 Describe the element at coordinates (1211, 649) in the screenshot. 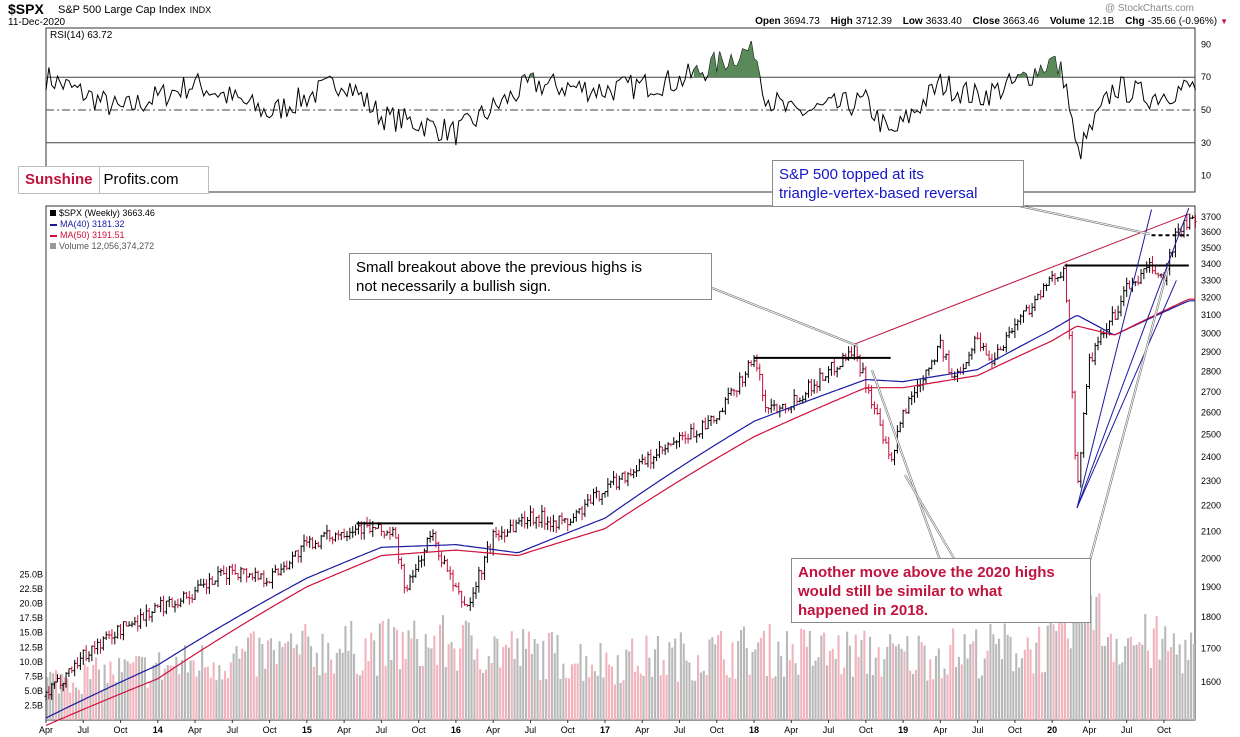

I see `price-tick-label: 1700` at that location.